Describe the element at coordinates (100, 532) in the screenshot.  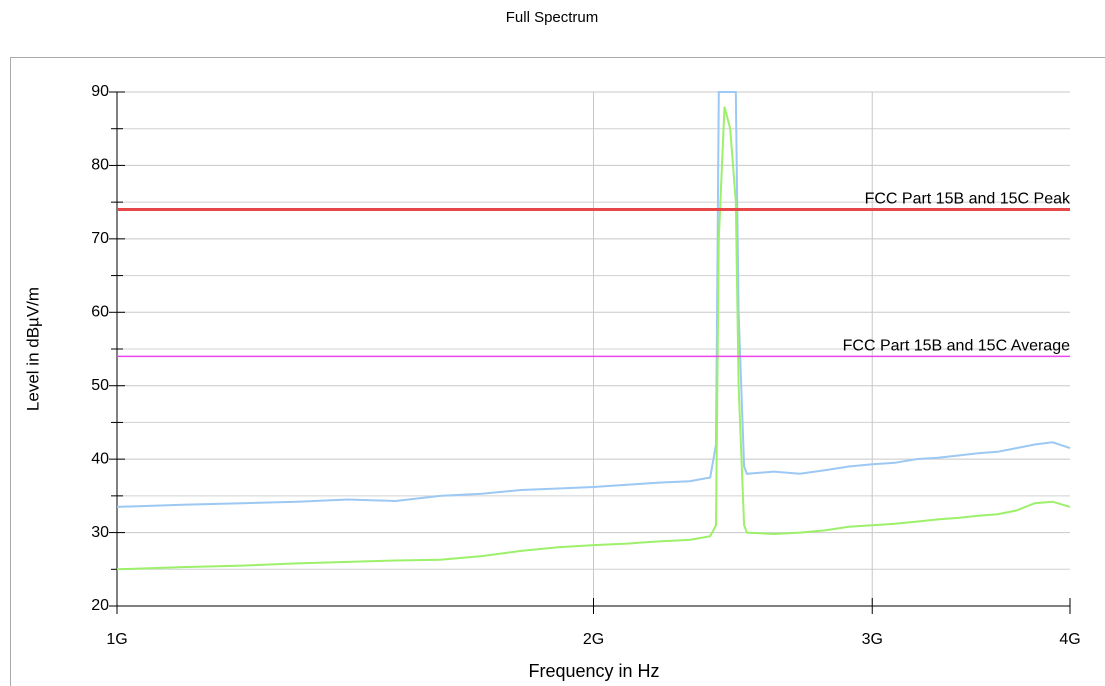
I see `y-tick-label: 30` at that location.